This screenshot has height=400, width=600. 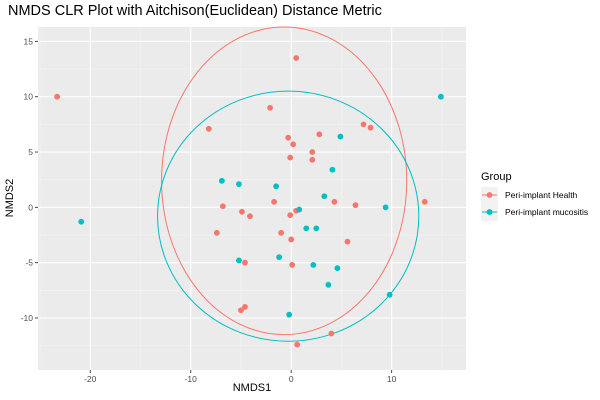 I want to click on y-tick-label: -5, so click(x=29, y=263).